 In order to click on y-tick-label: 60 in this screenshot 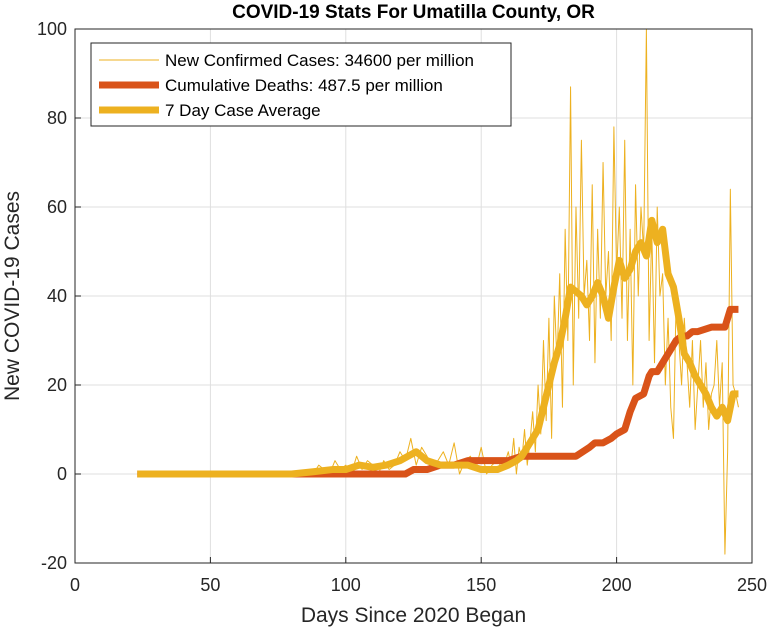, I will do `click(57, 207)`.